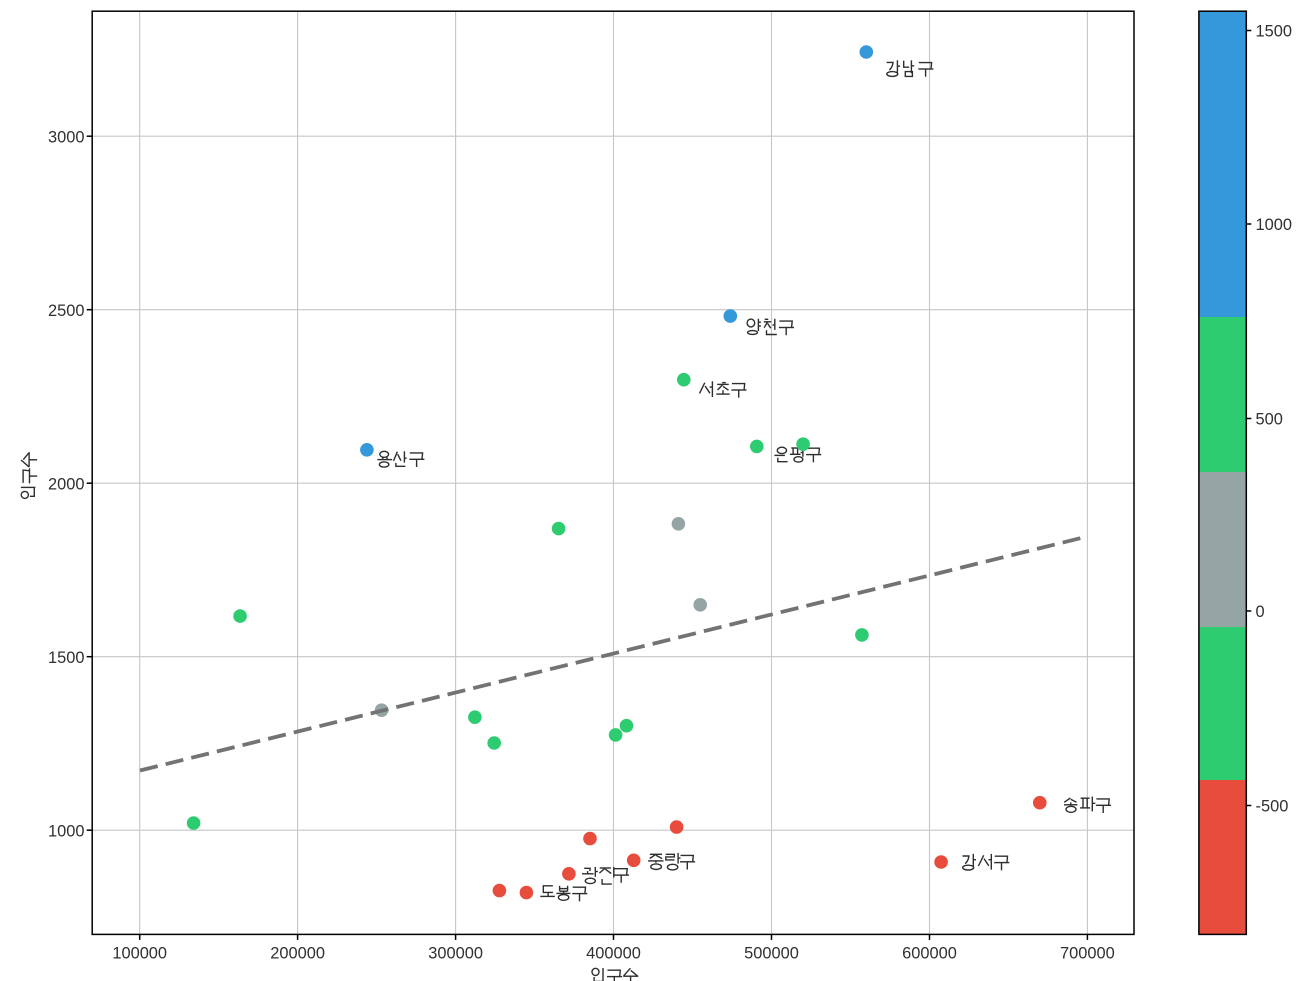  What do you see at coordinates (771, 954) in the screenshot?
I see `svg-text: 500000` at bounding box center [771, 954].